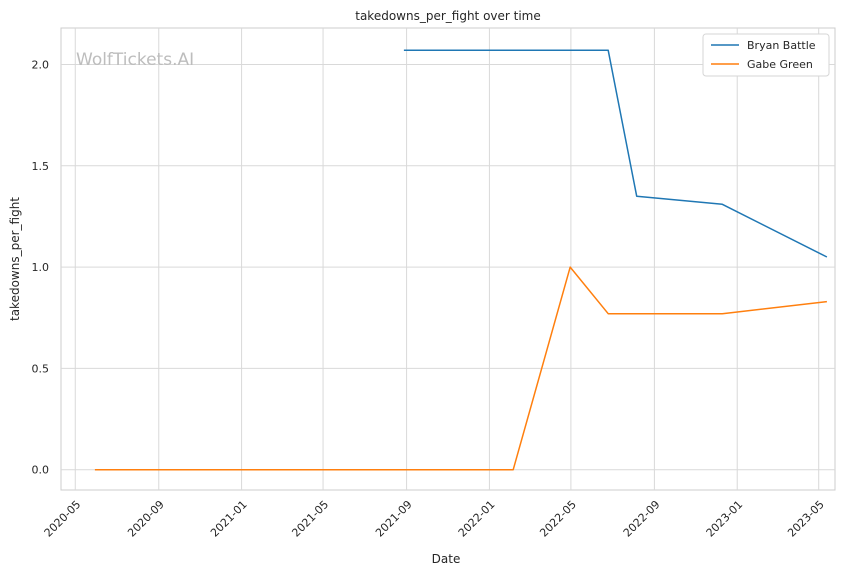 The height and width of the screenshot is (579, 844). Describe the element at coordinates (229, 519) in the screenshot. I see `x-tick-label: 2021-01` at that location.